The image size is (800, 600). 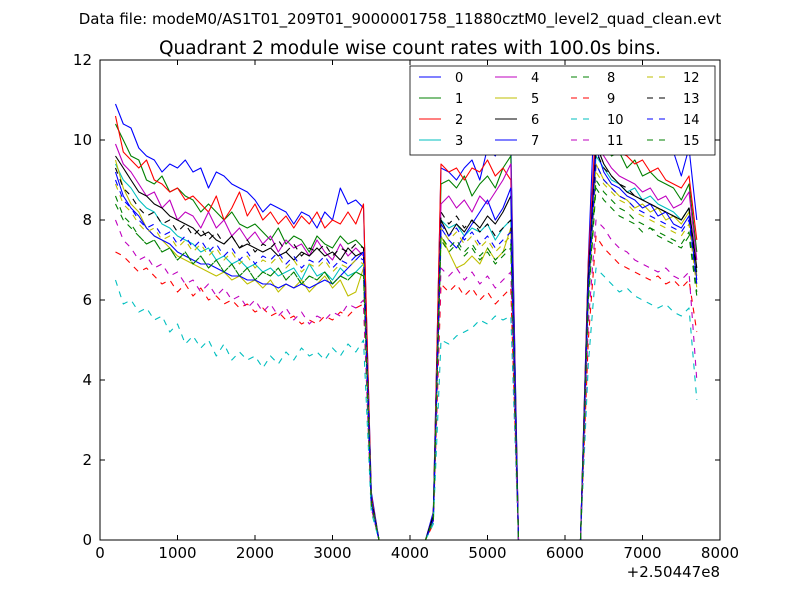 I want to click on legend-label: 5, so click(x=535, y=99).